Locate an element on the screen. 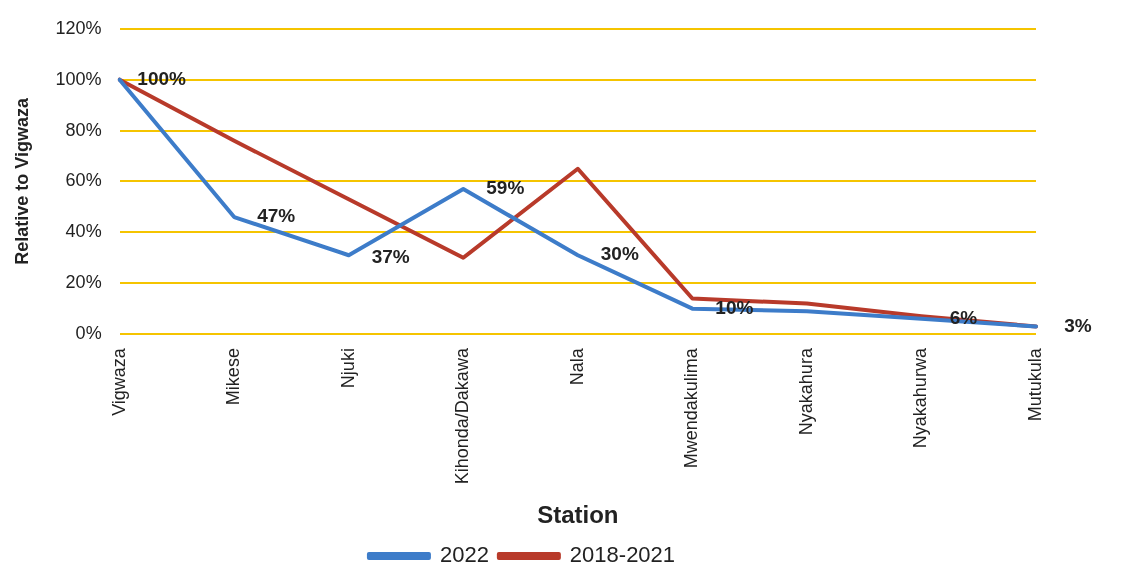 The width and height of the screenshot is (1126, 577). annotation: 59% is located at coordinates (505, 188).